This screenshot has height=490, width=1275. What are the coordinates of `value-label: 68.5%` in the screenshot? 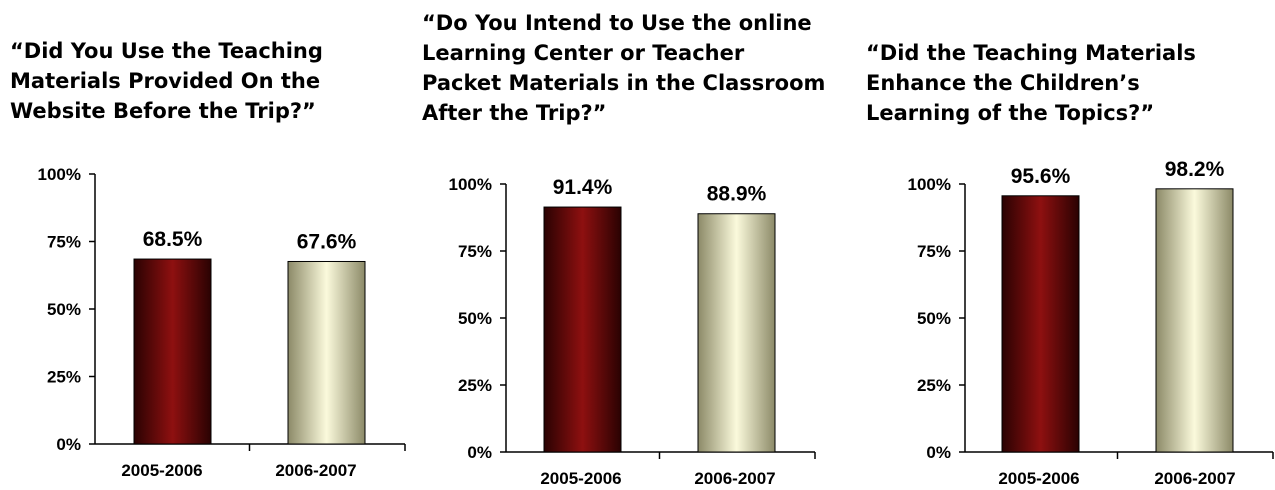 It's located at (173, 239).